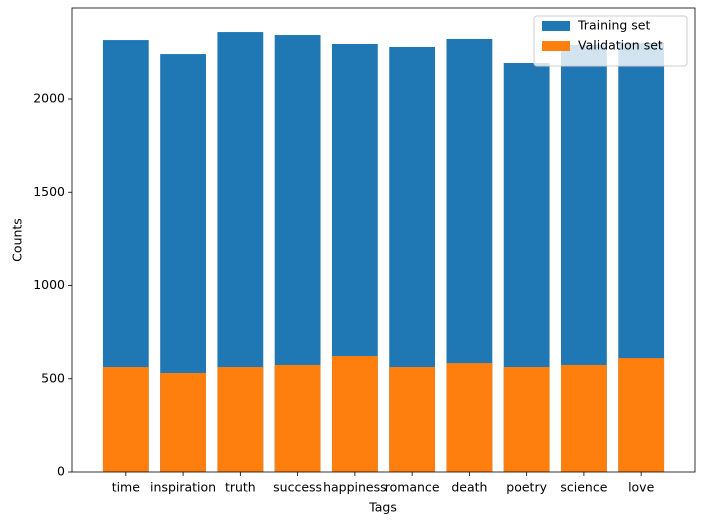 The width and height of the screenshot is (704, 525). I want to click on y-tick-label: 1000, so click(49, 284).